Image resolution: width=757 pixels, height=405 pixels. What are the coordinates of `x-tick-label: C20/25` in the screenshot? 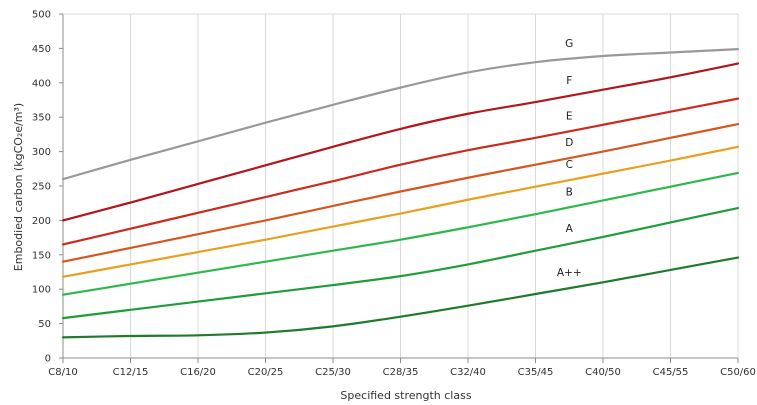 It's located at (266, 372).